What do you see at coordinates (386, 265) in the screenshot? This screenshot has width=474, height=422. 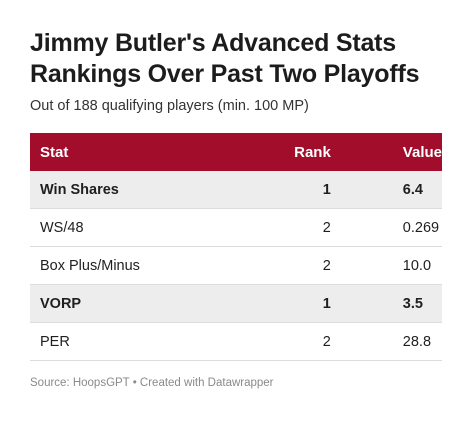 I see `cell-value: 10.0` at bounding box center [386, 265].